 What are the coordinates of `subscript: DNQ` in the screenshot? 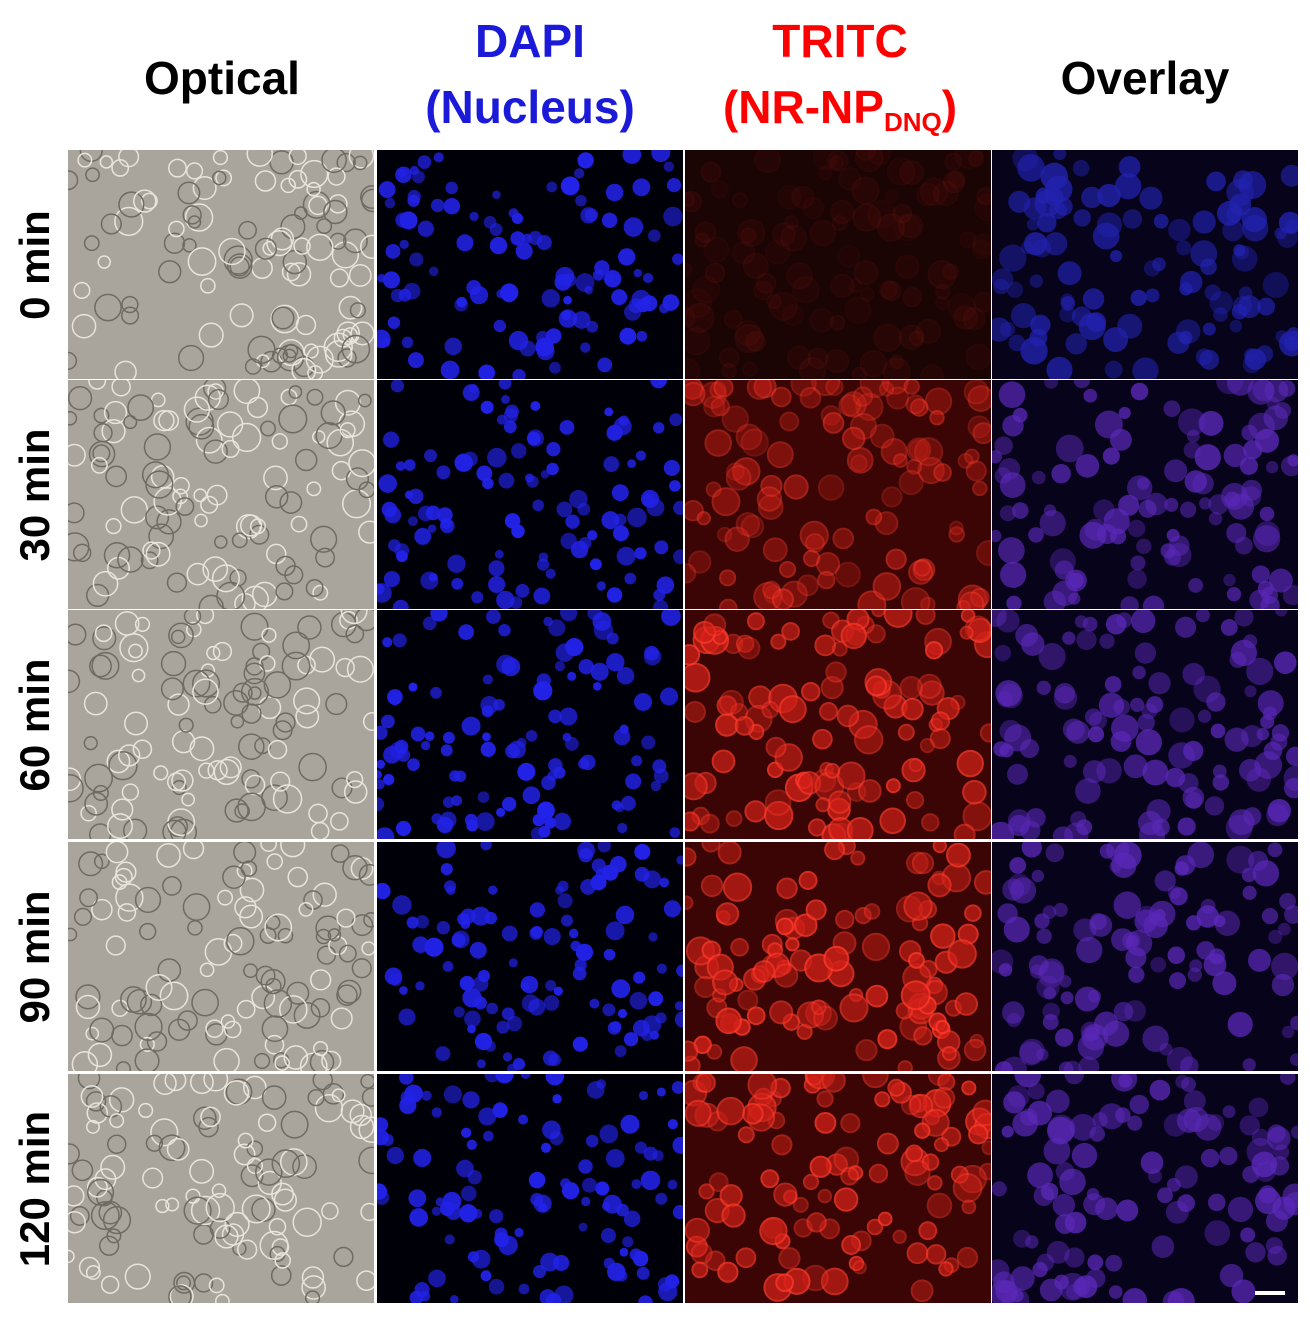 It's located at (912, 122).